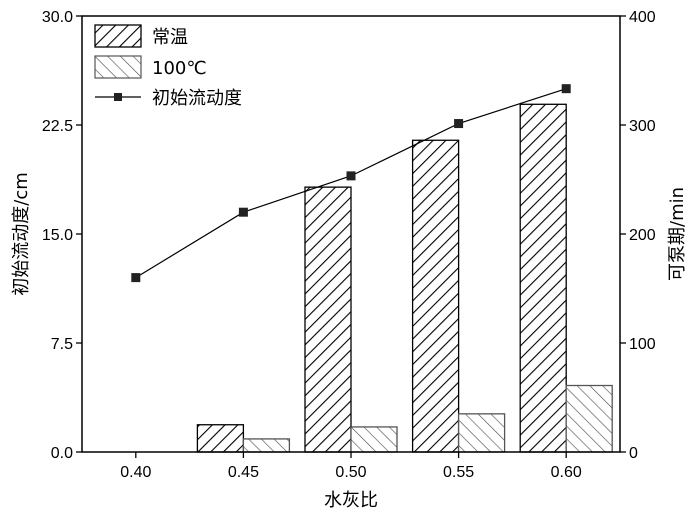  Describe the element at coordinates (633, 453) in the screenshot. I see `y-tick-label-right: 0` at that location.